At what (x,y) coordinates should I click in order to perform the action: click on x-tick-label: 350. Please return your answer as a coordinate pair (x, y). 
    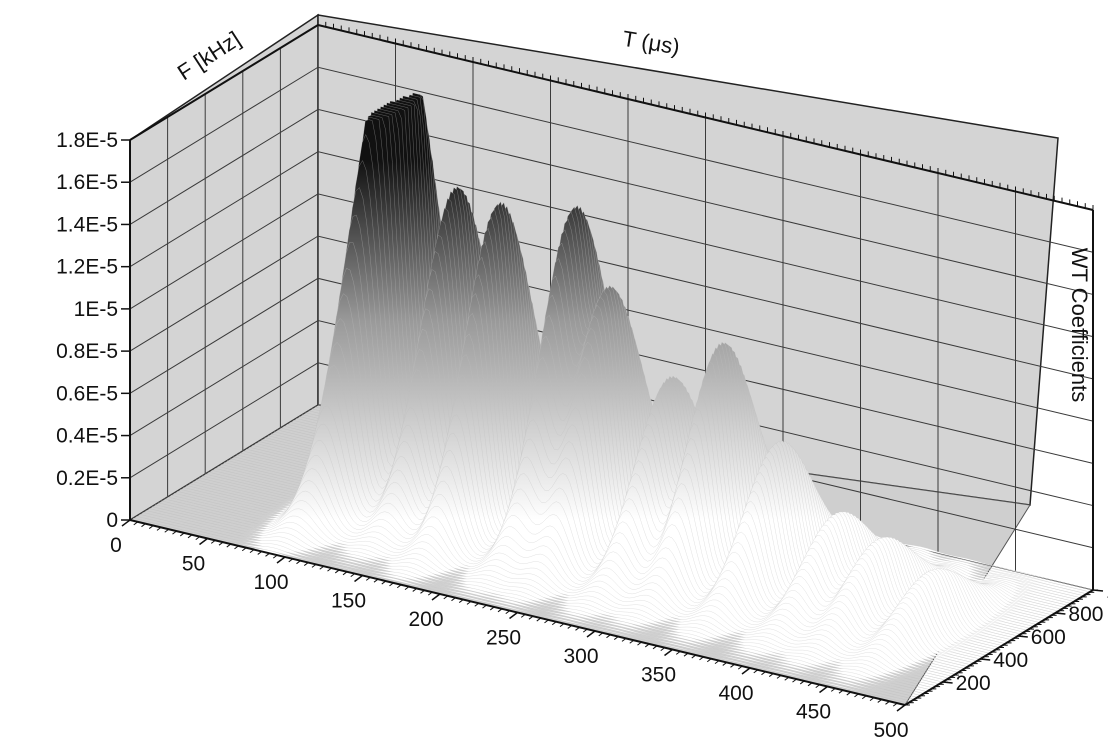
    Looking at the image, I should click on (658, 675).